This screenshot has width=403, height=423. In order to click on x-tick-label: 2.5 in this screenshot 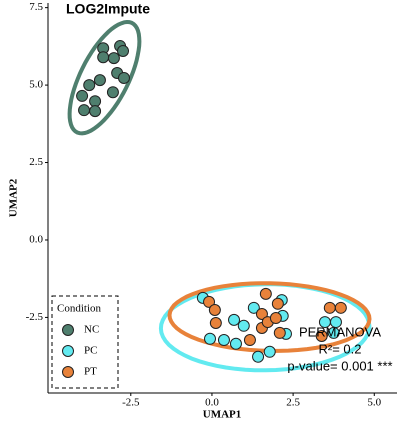, I will do `click(293, 403)`.